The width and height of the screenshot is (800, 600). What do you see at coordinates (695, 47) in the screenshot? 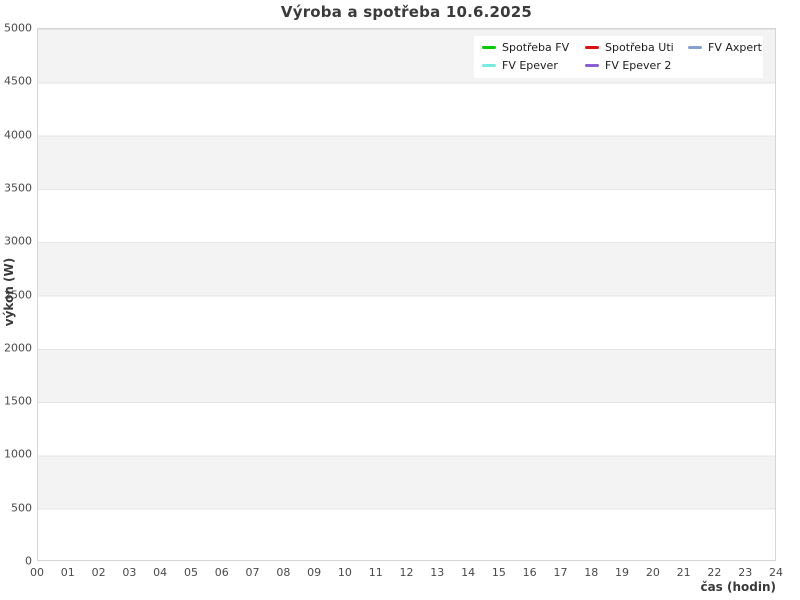
I see `line-swatch-blue` at bounding box center [695, 47].